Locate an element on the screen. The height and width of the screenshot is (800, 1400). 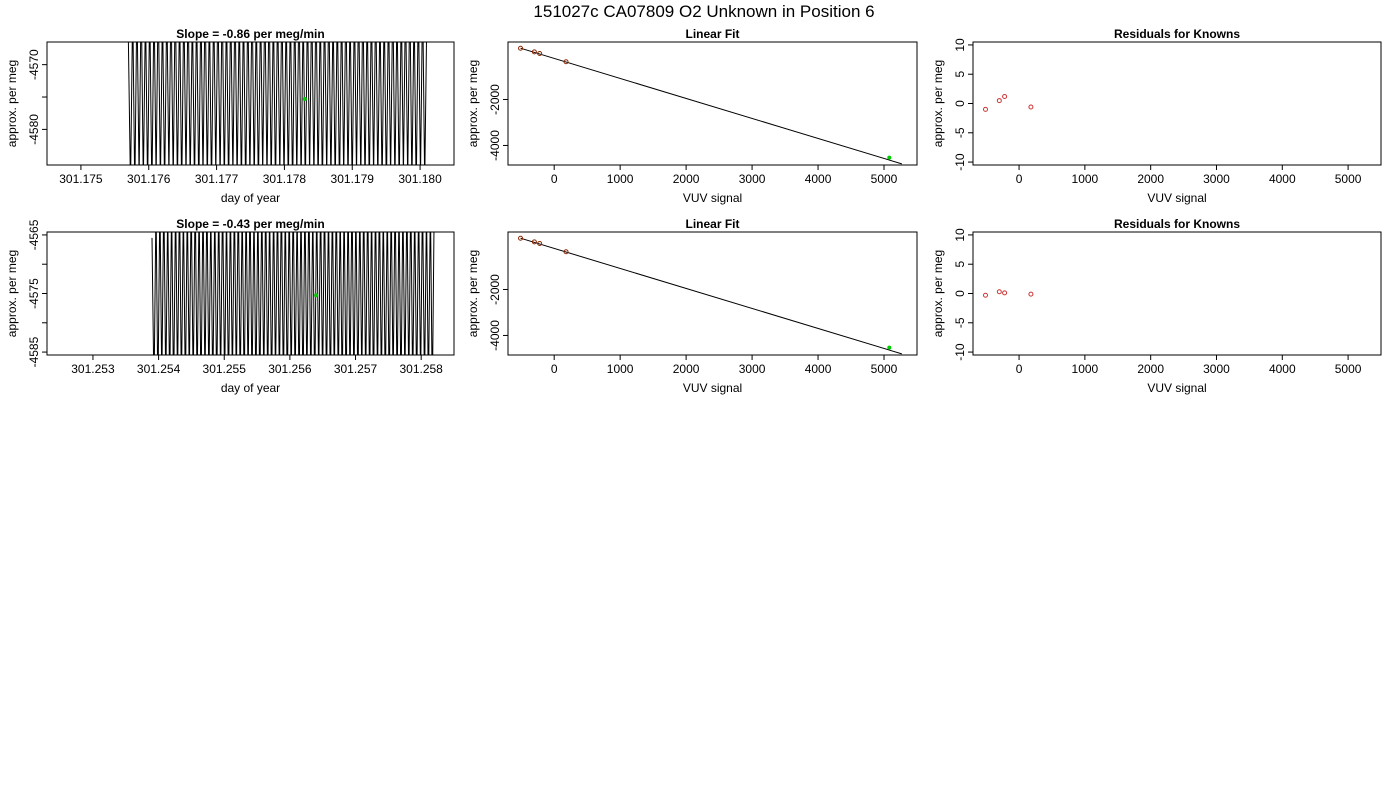
x-tick-label: 301.175 is located at coordinates (81, 179).